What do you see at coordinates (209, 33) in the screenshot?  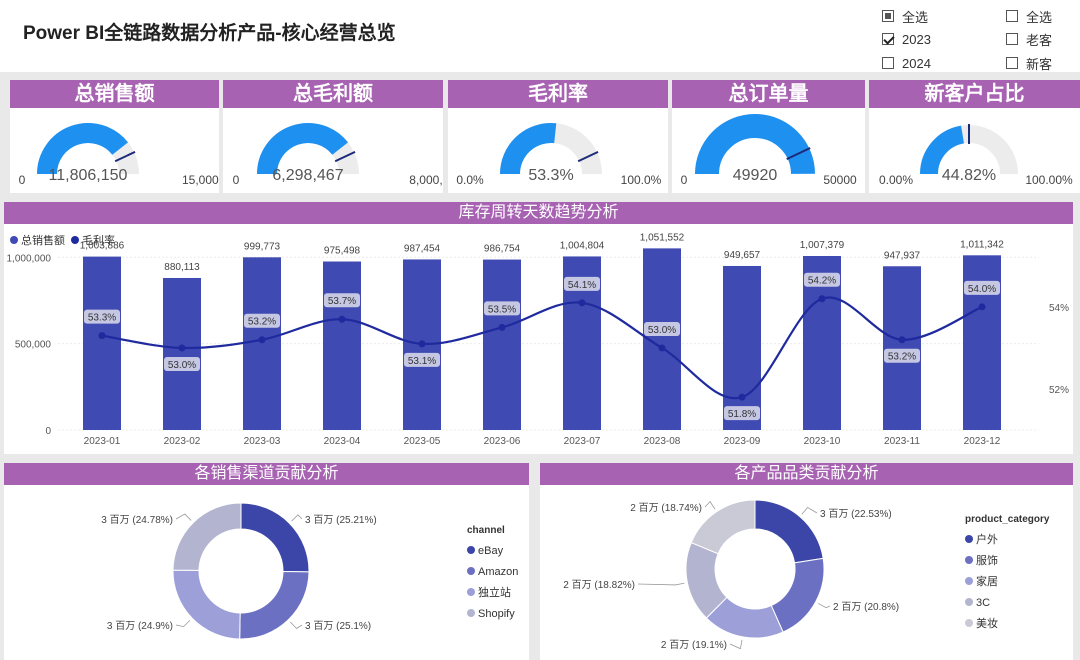 I see `page-title: Power BI全链路数据分析产品-核心经营总览` at bounding box center [209, 33].